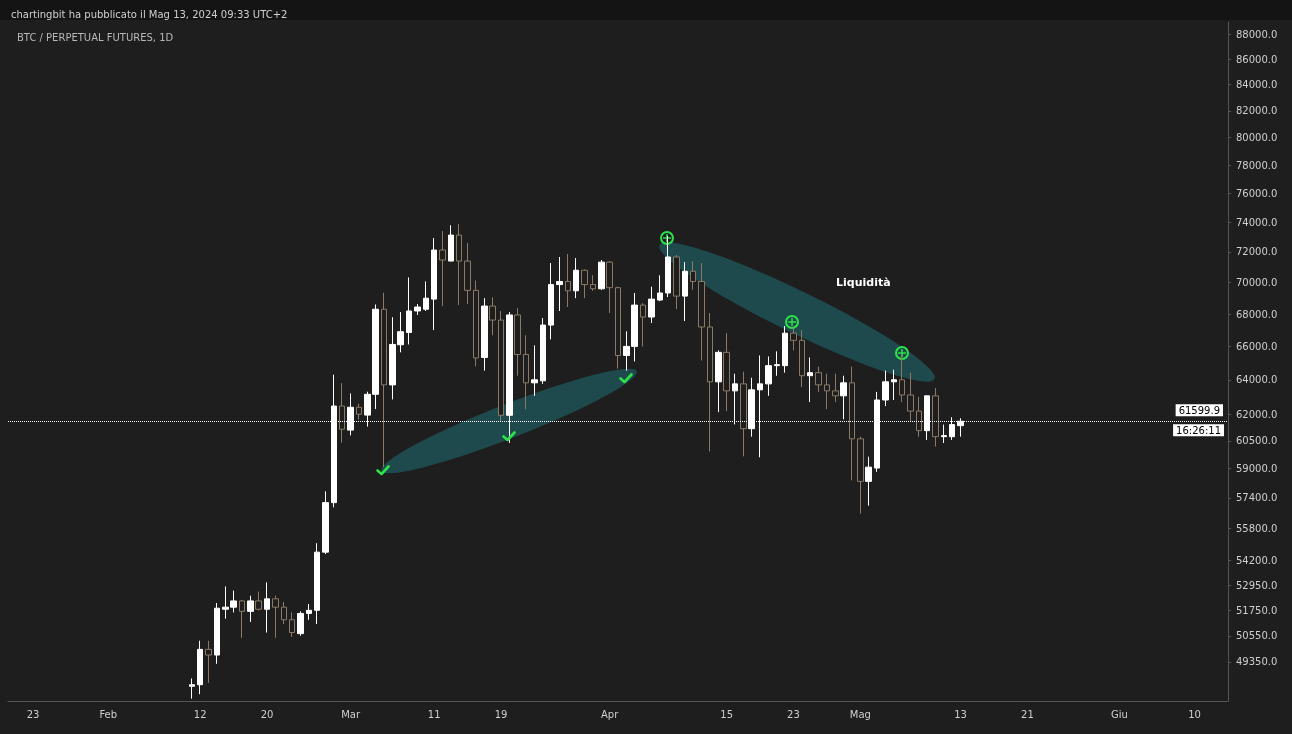 The image size is (1292, 734). Describe the element at coordinates (1257, 85) in the screenshot. I see `y-tick-label: 84000.0` at that location.